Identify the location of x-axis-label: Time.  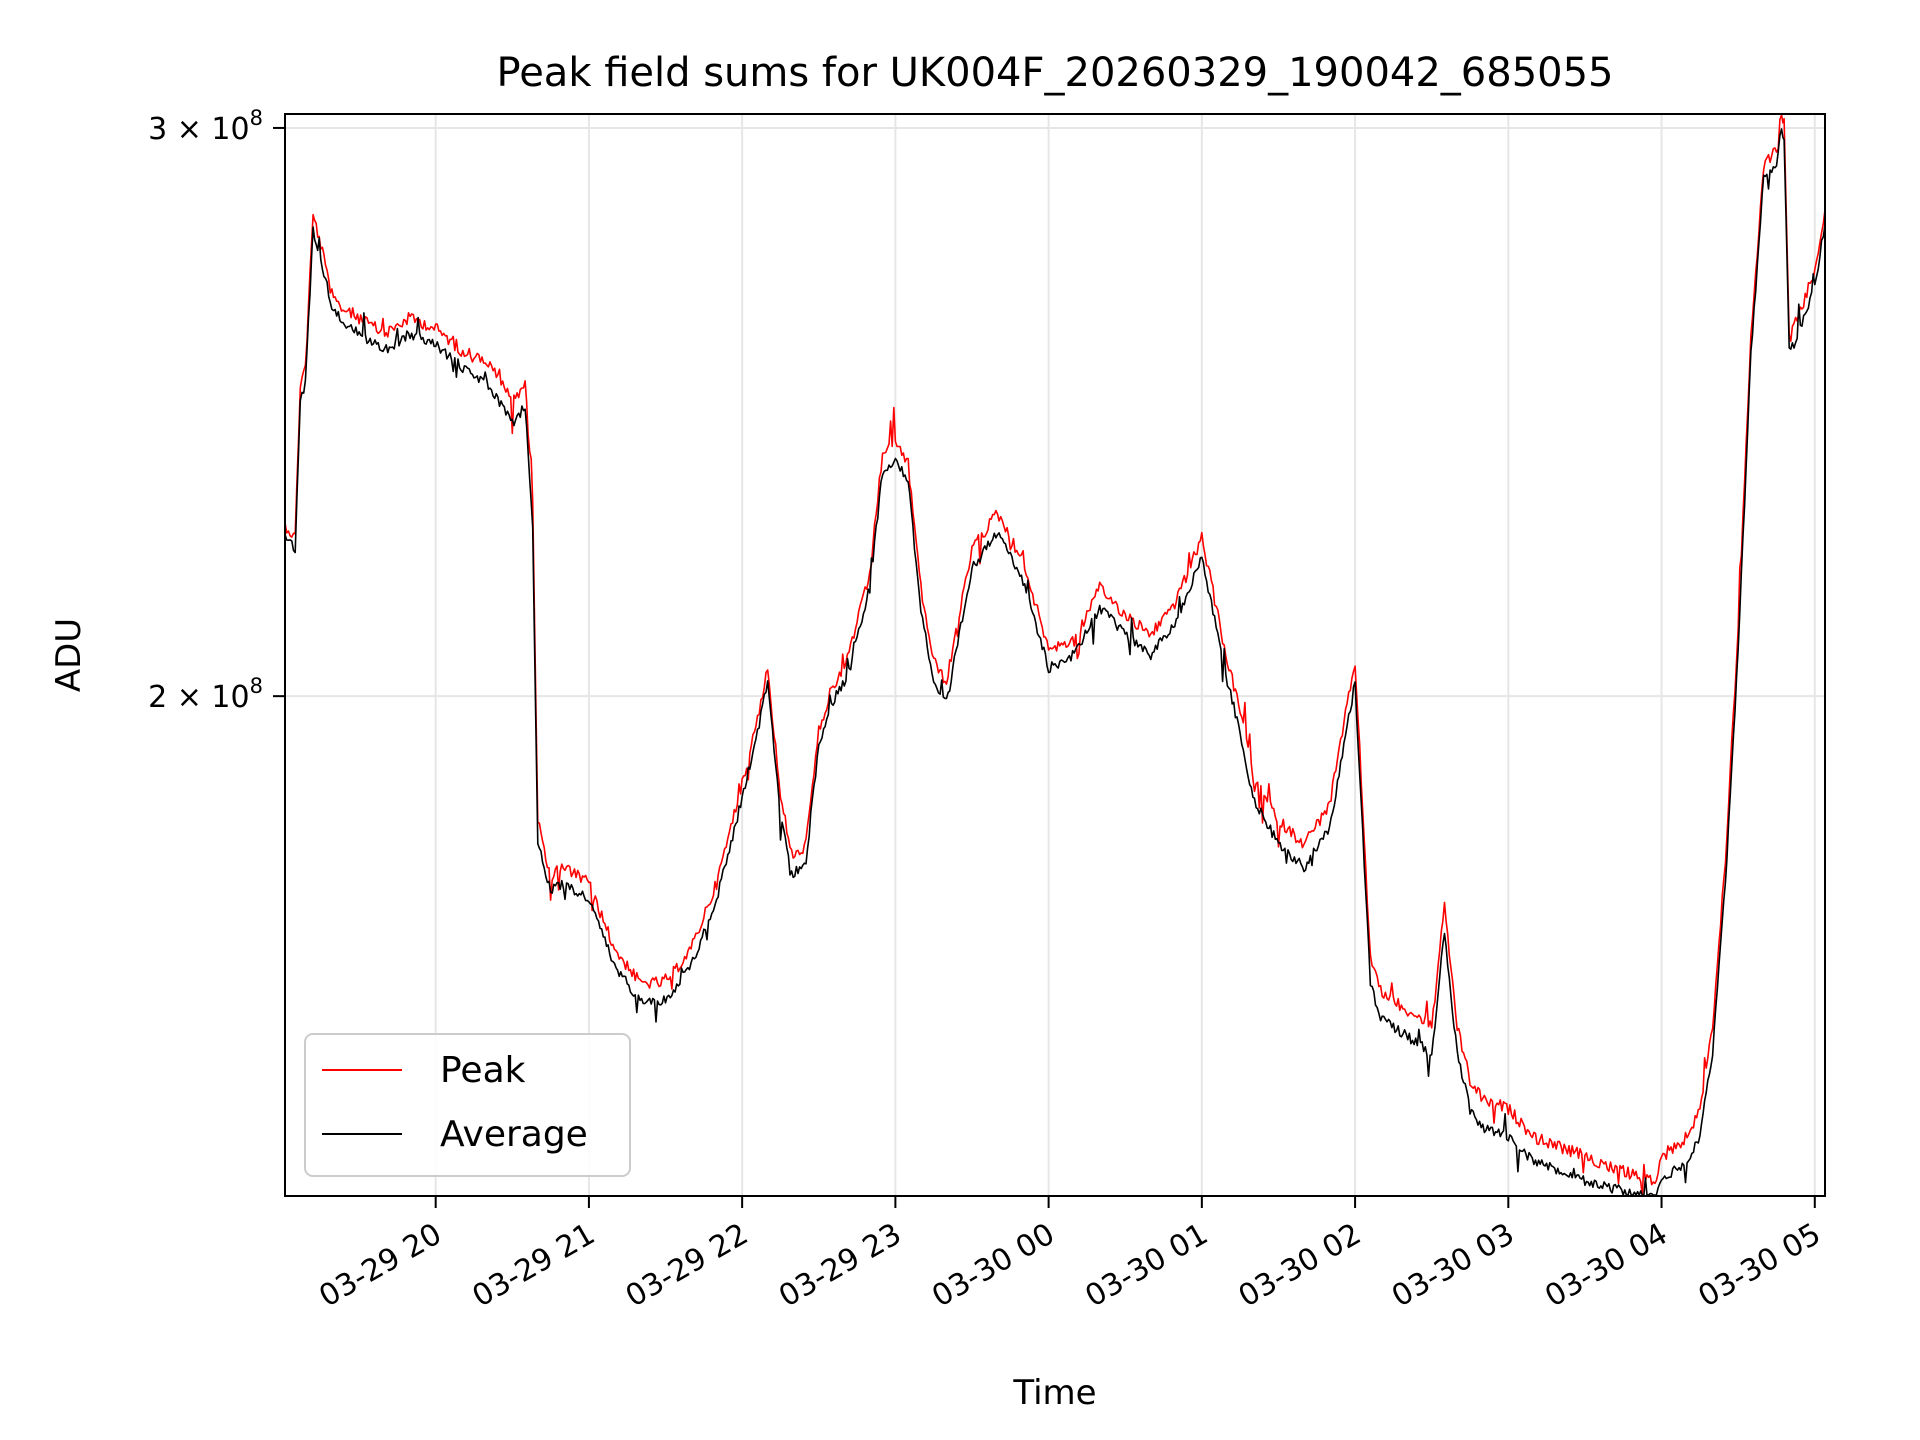
(1054, 1393).